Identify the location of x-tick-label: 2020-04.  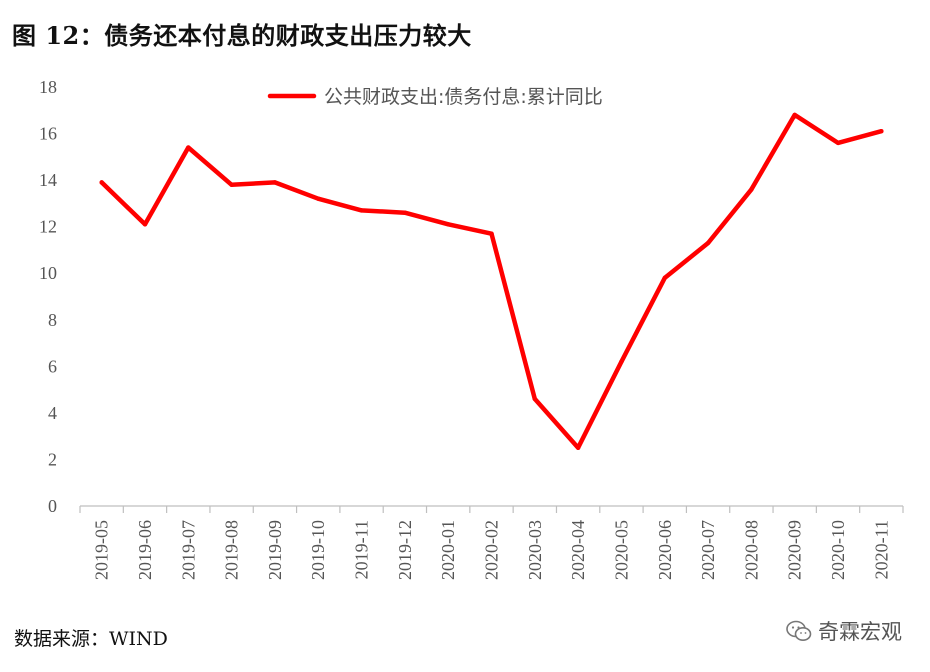
(578, 550).